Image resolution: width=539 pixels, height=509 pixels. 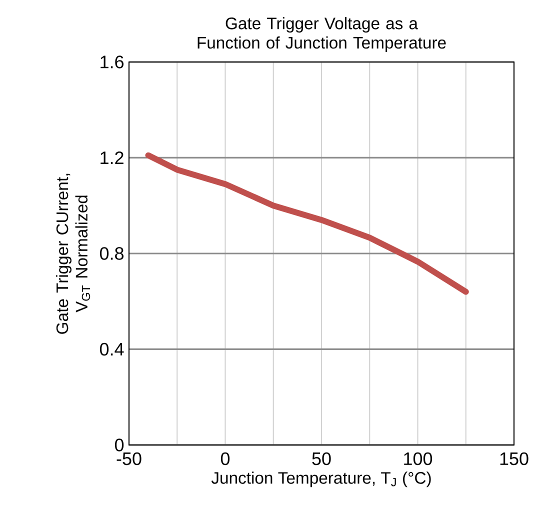 I want to click on x-tick-label: 100, so click(x=418, y=459).